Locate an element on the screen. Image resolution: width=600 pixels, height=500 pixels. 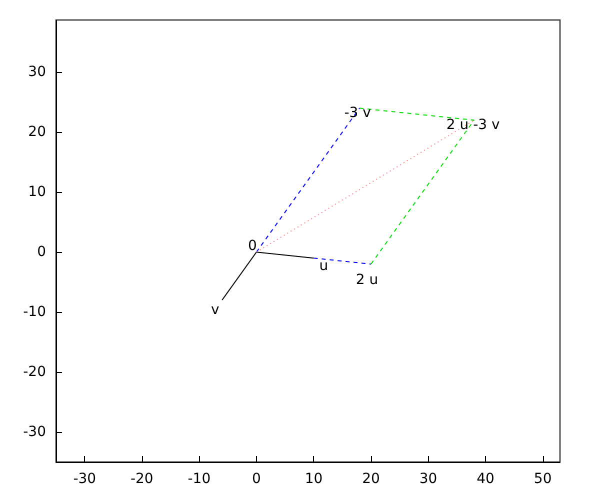
x-tick-label: 10 is located at coordinates (313, 479).